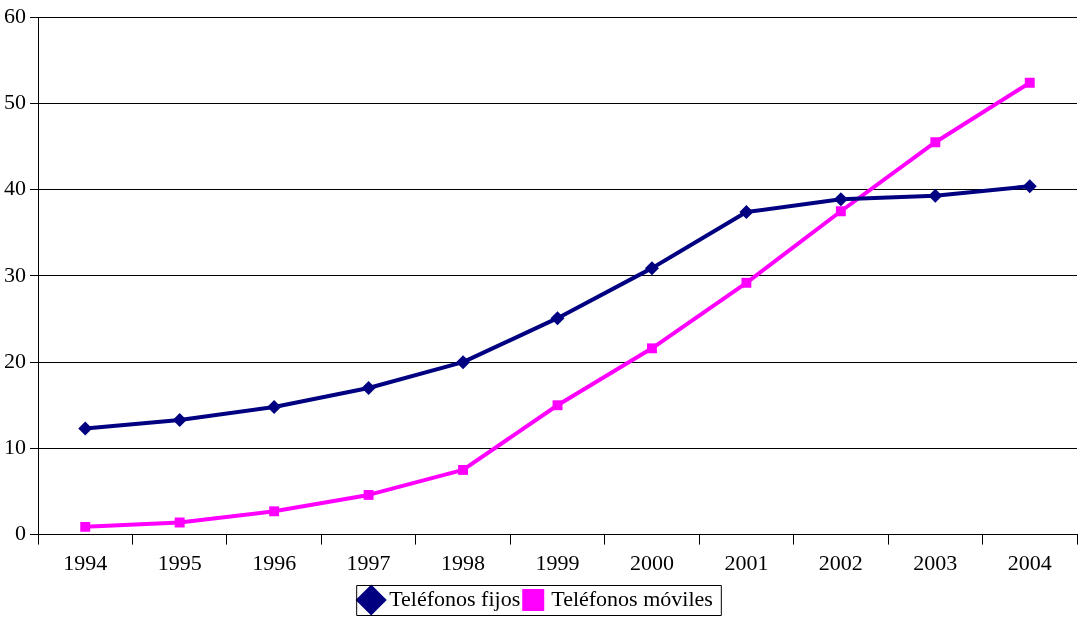 This screenshot has height=621, width=1087. I want to click on y-tick-label: 40, so click(15, 188).